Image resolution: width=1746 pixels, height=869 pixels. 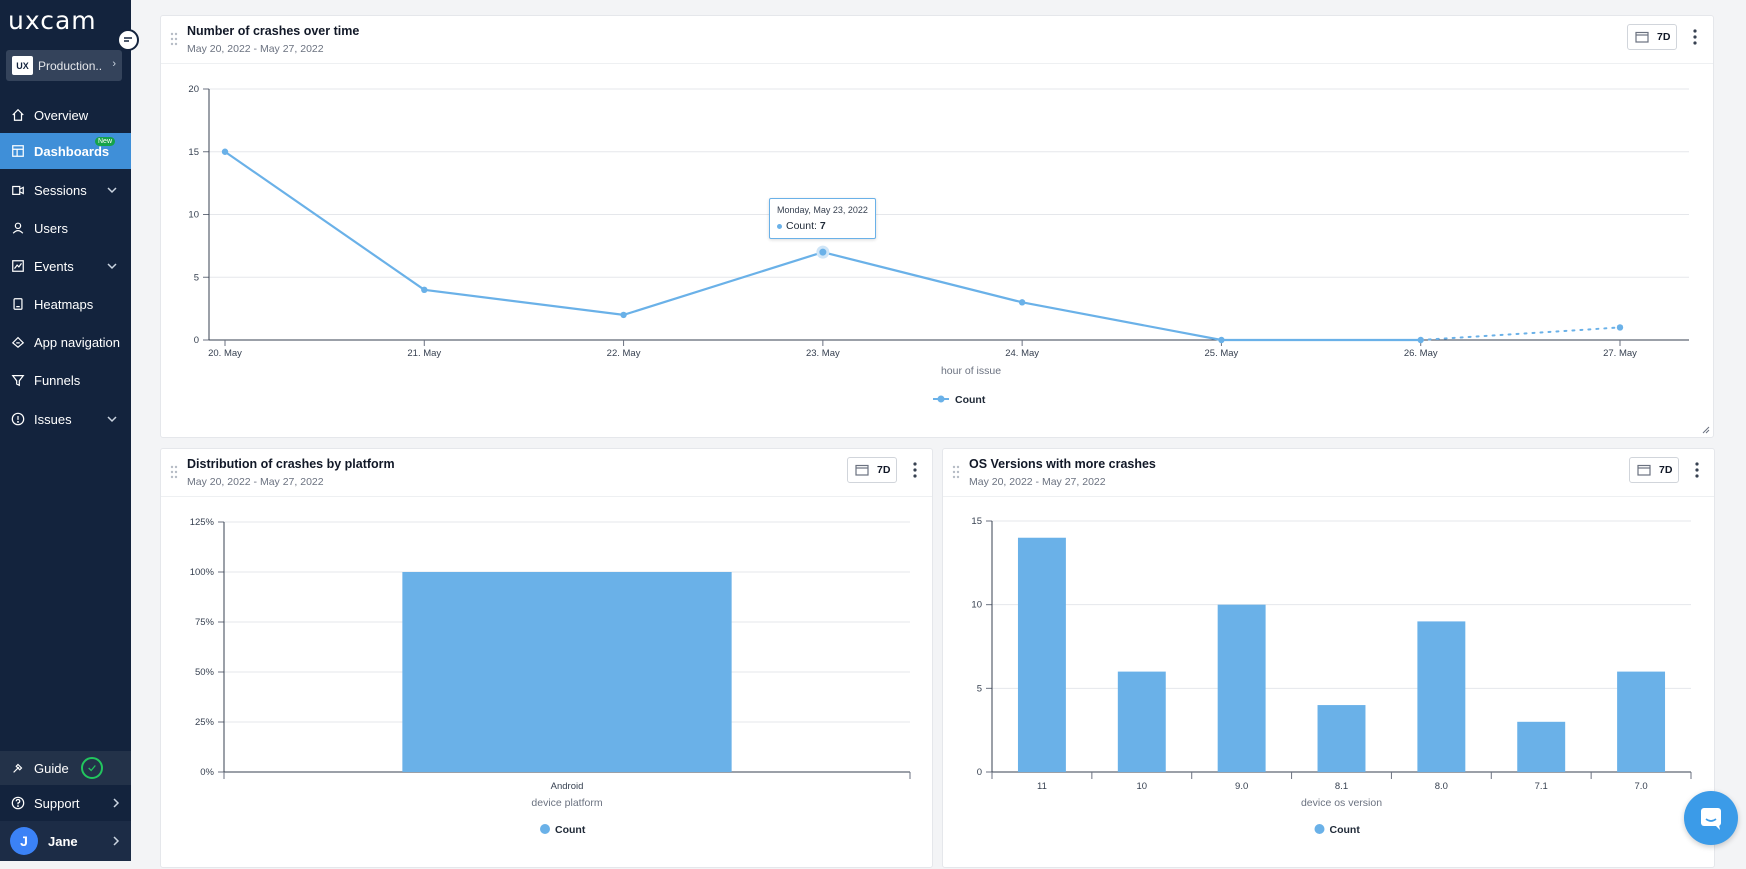 I want to click on user-menu: J Jane, so click(x=65, y=841).